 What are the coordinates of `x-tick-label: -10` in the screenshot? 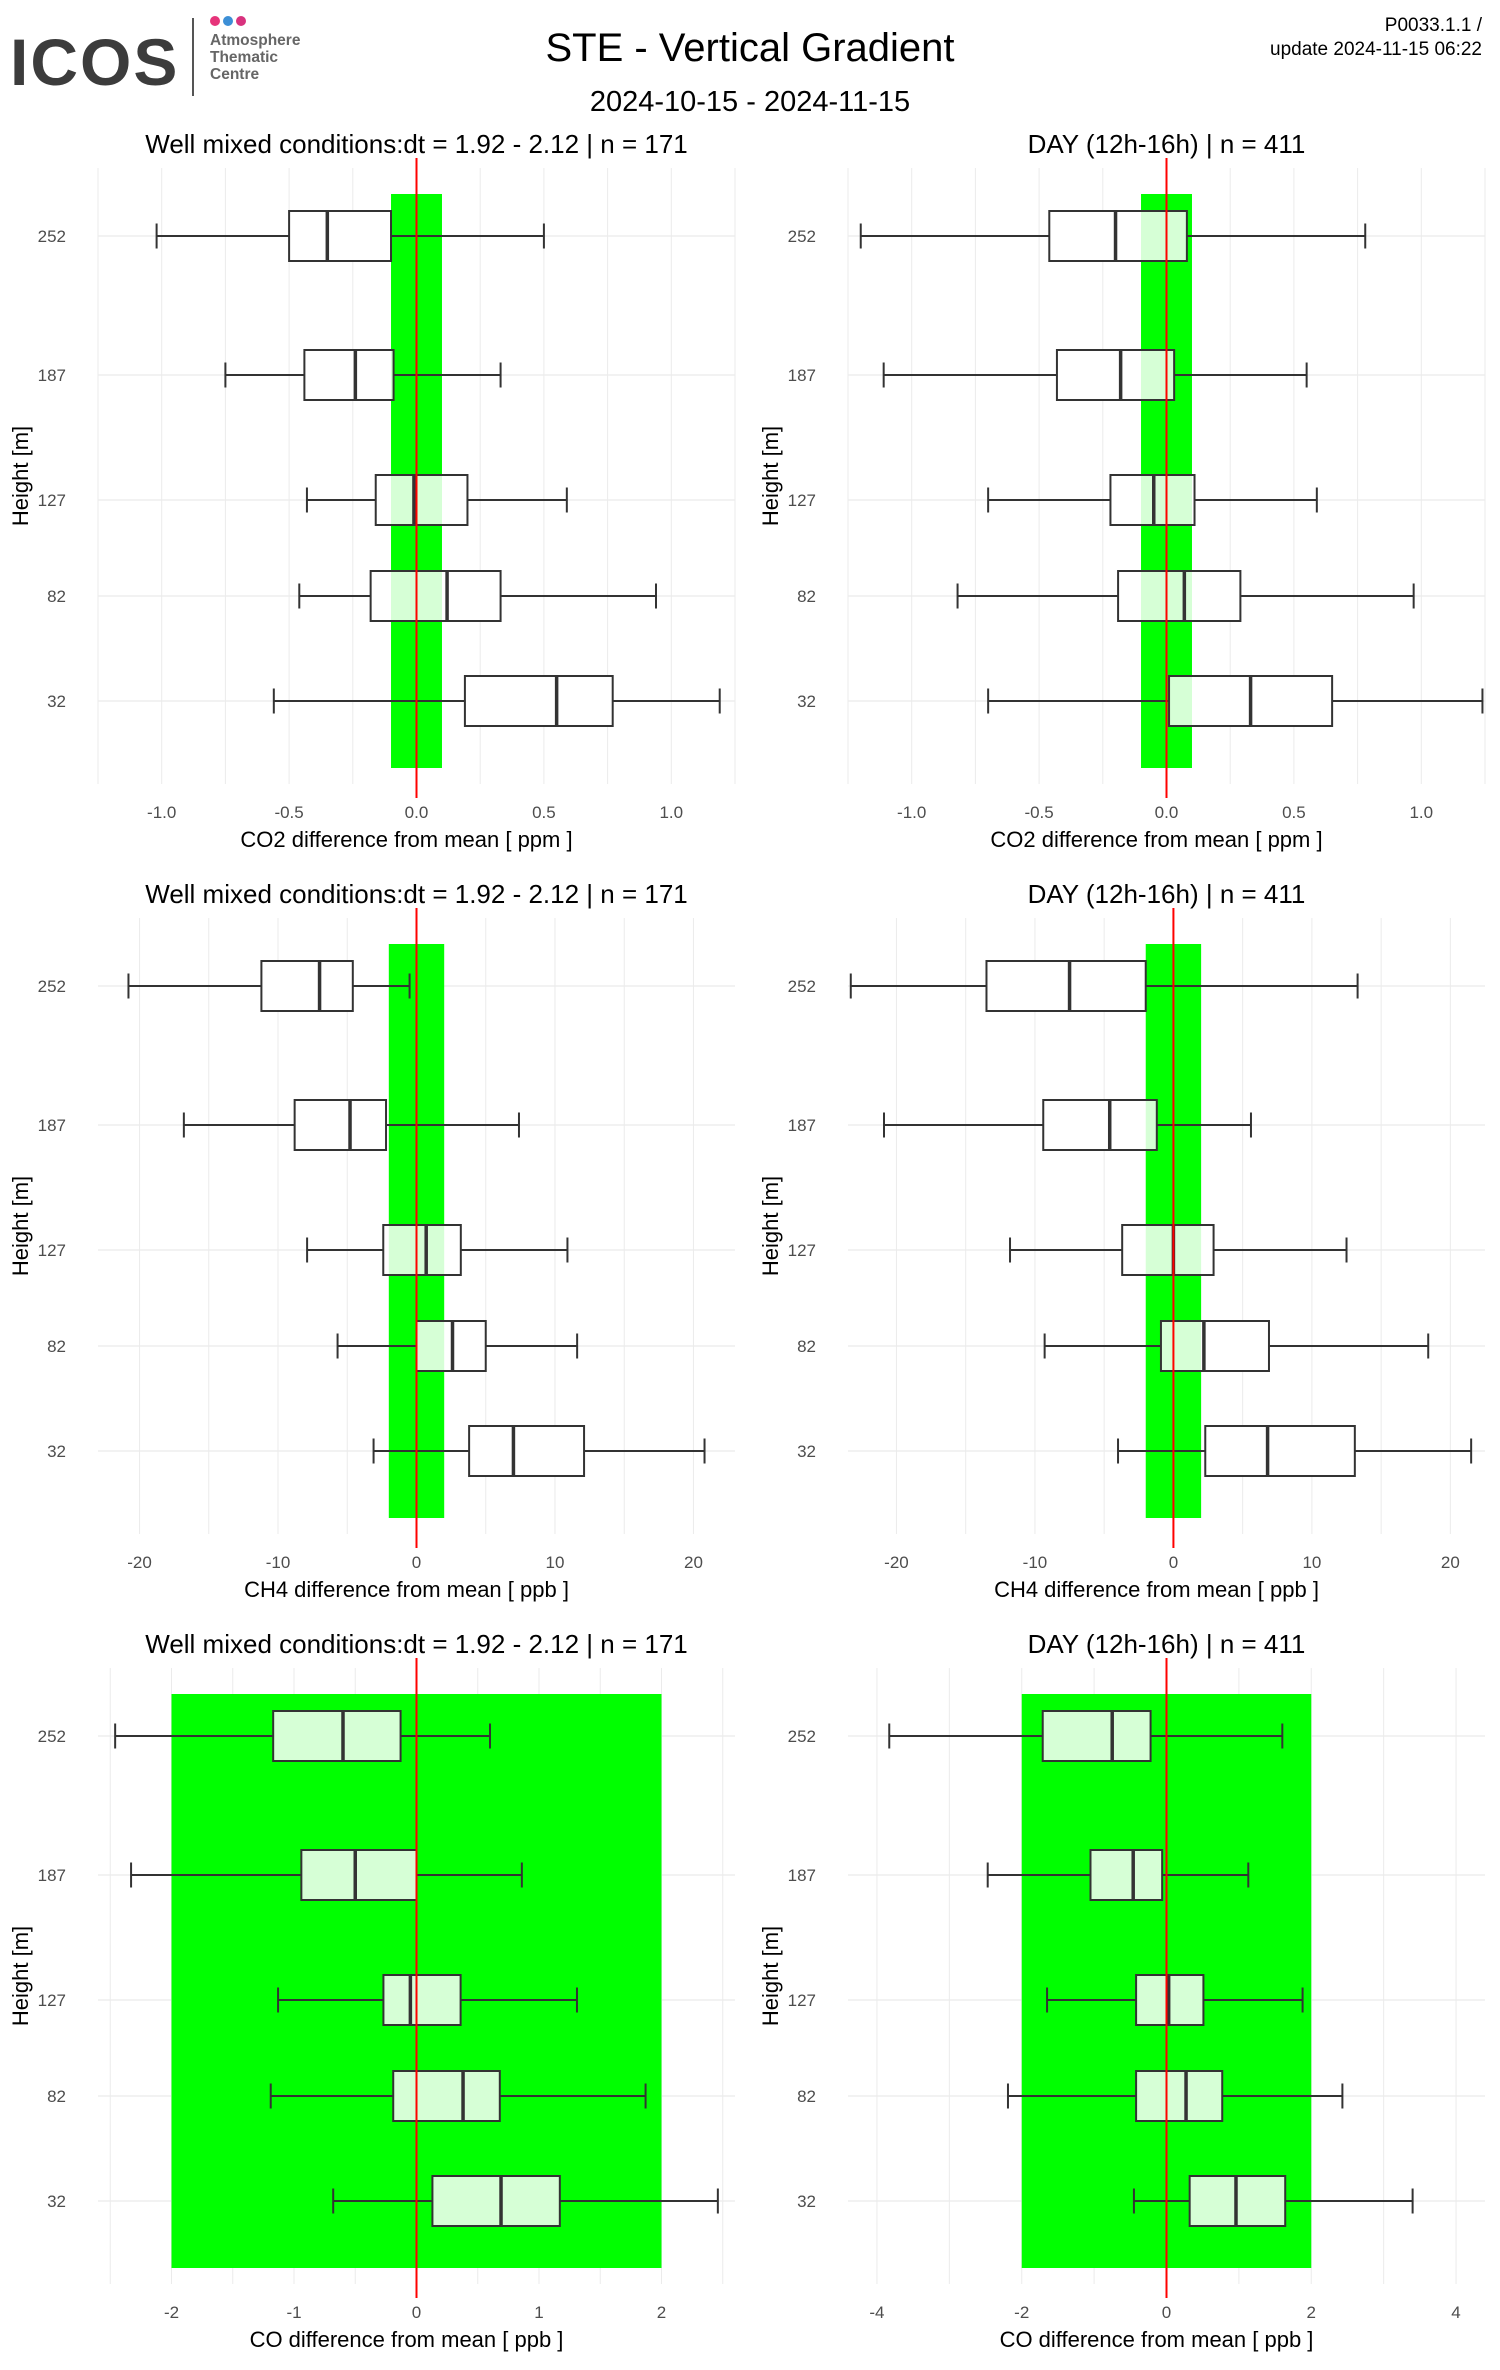 It's located at (1035, 1562).